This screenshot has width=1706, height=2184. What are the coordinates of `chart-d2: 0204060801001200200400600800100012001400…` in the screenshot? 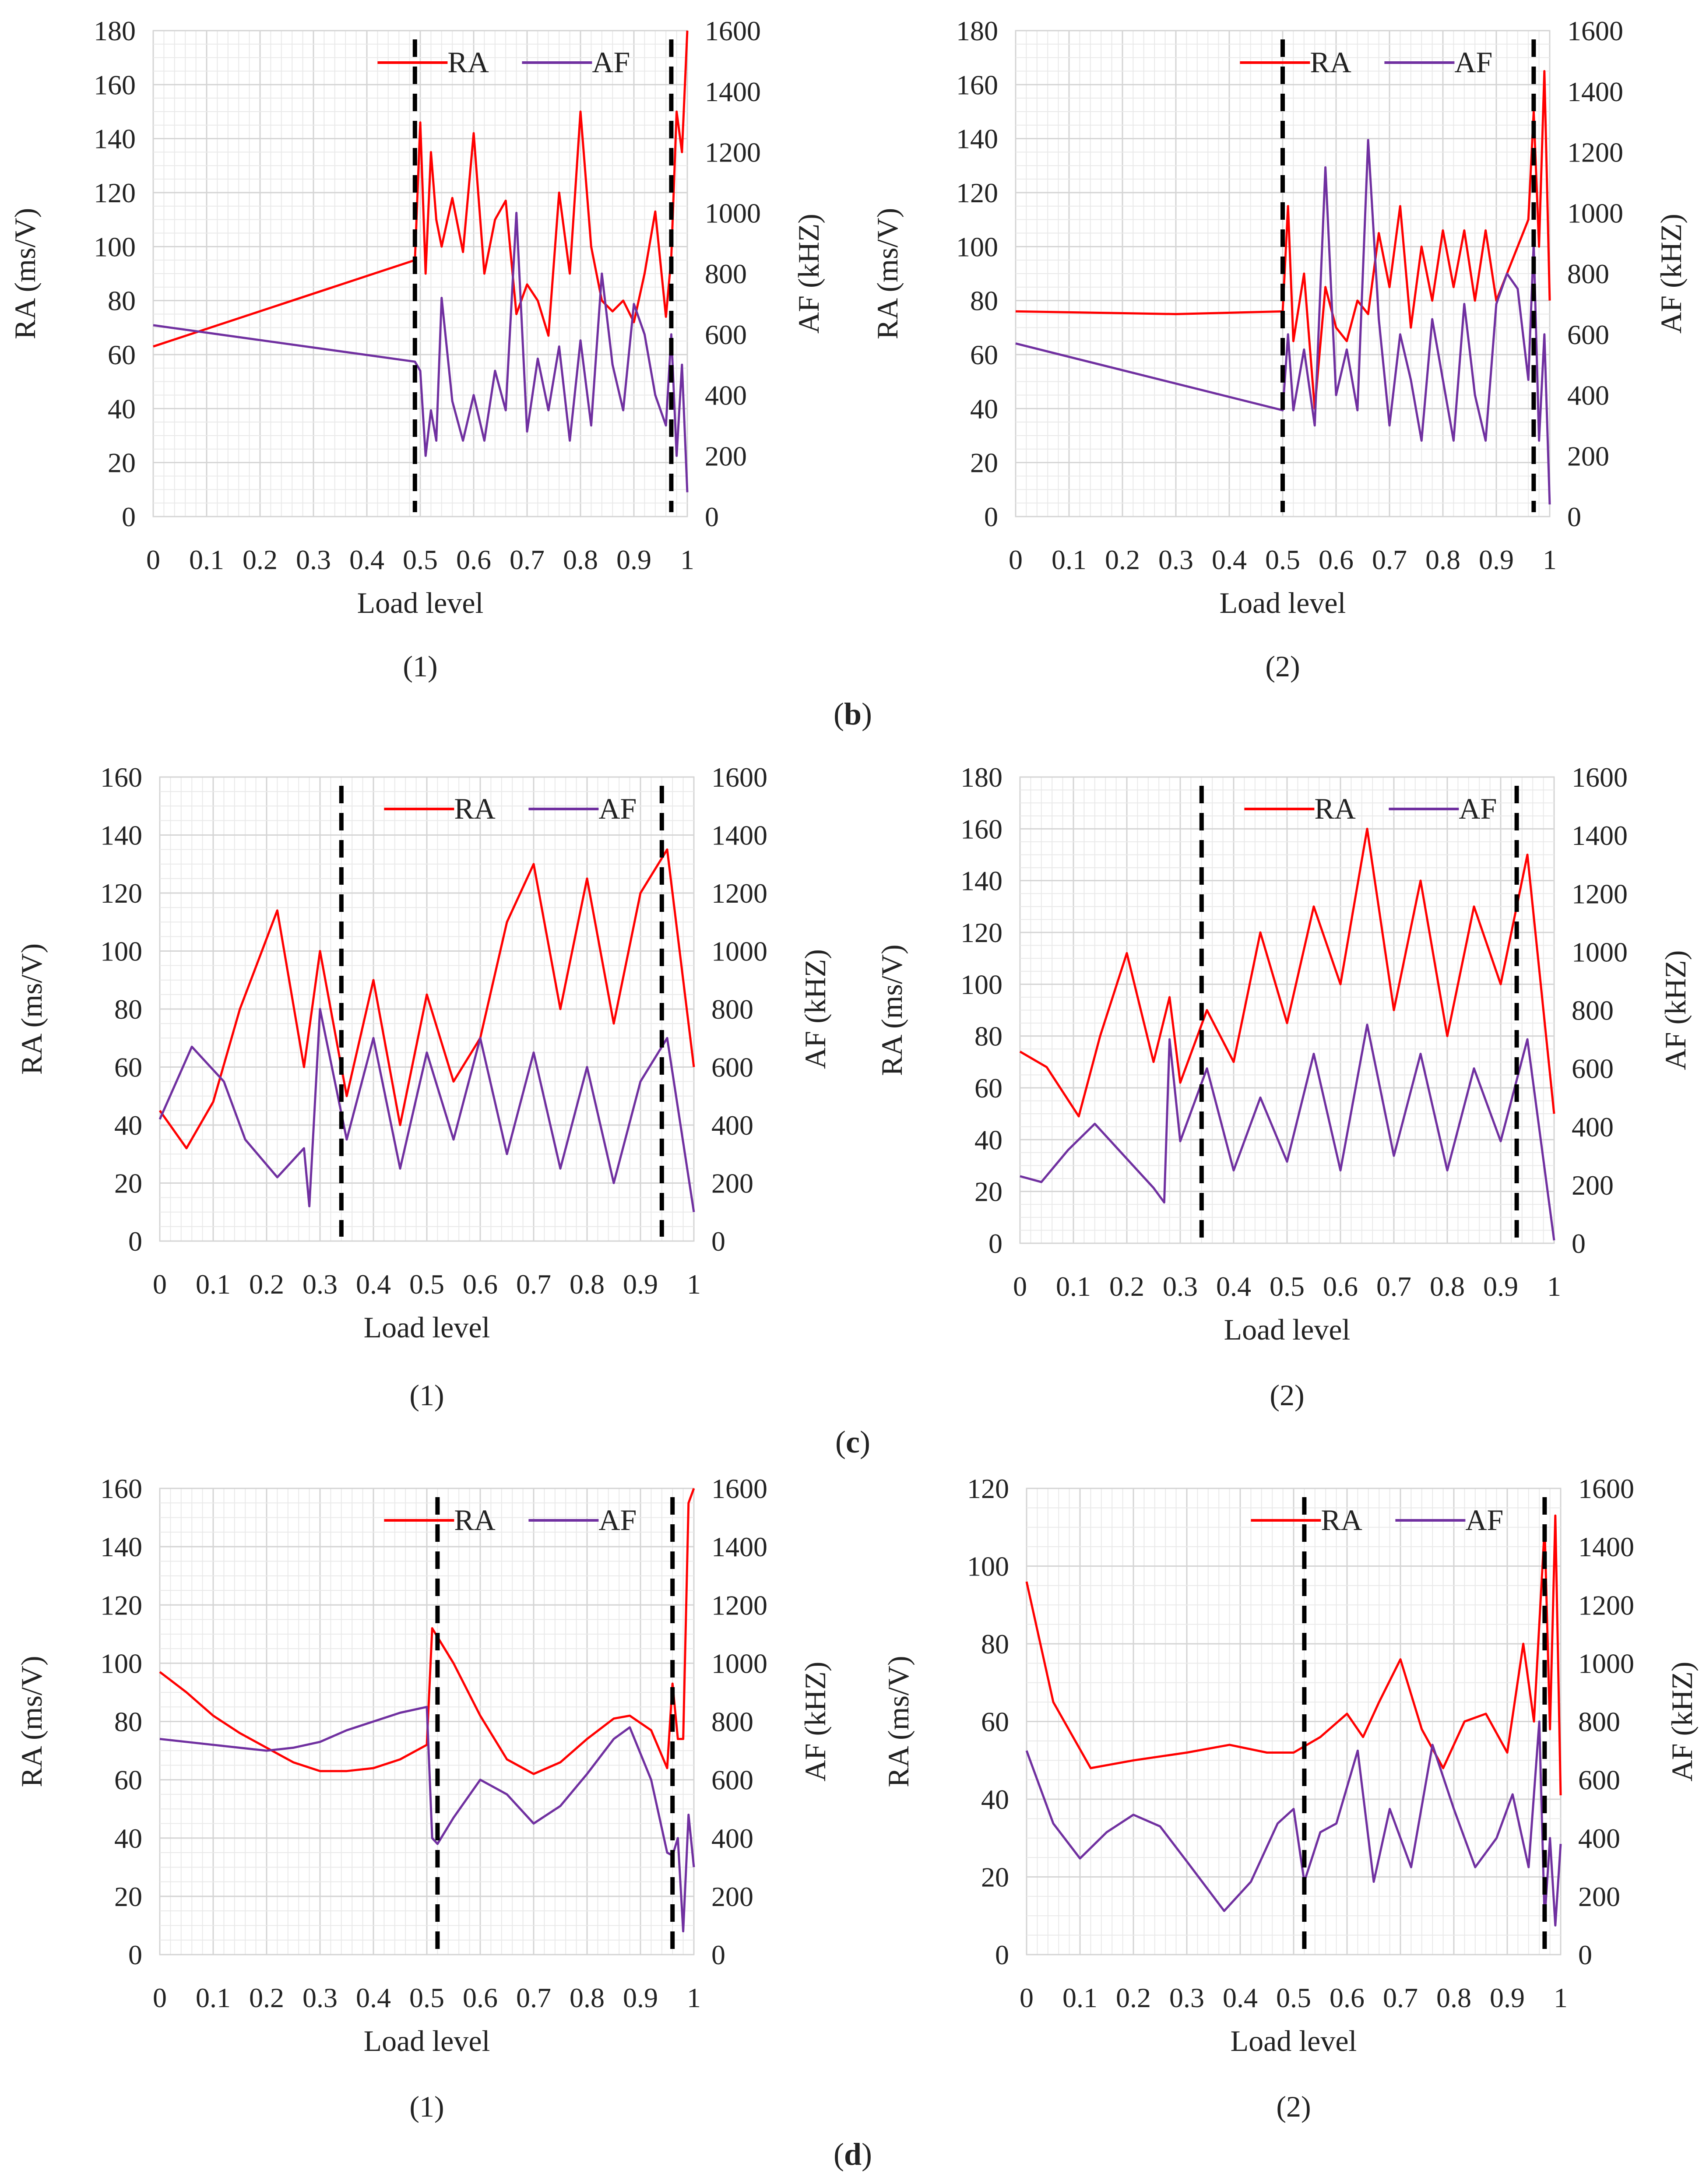 It's located at (1290, 1798).